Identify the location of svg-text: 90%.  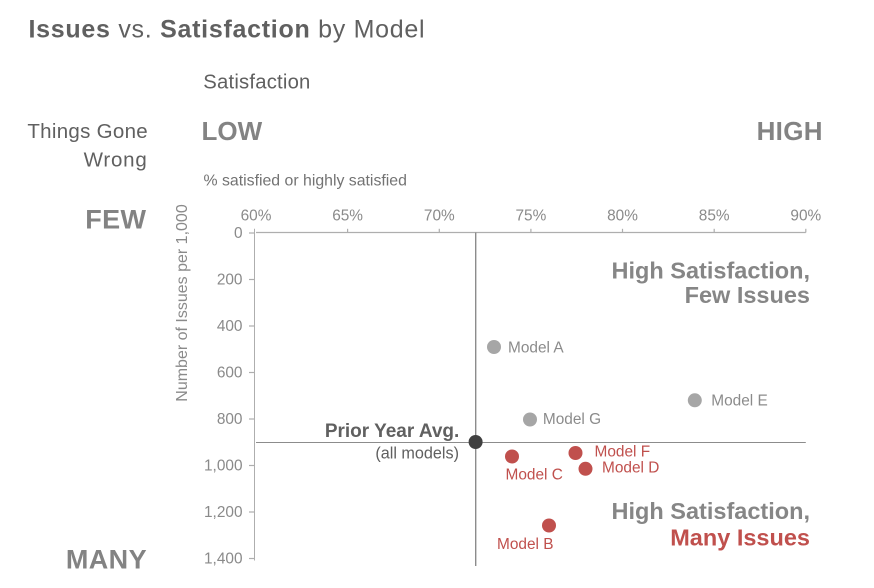
(805, 215).